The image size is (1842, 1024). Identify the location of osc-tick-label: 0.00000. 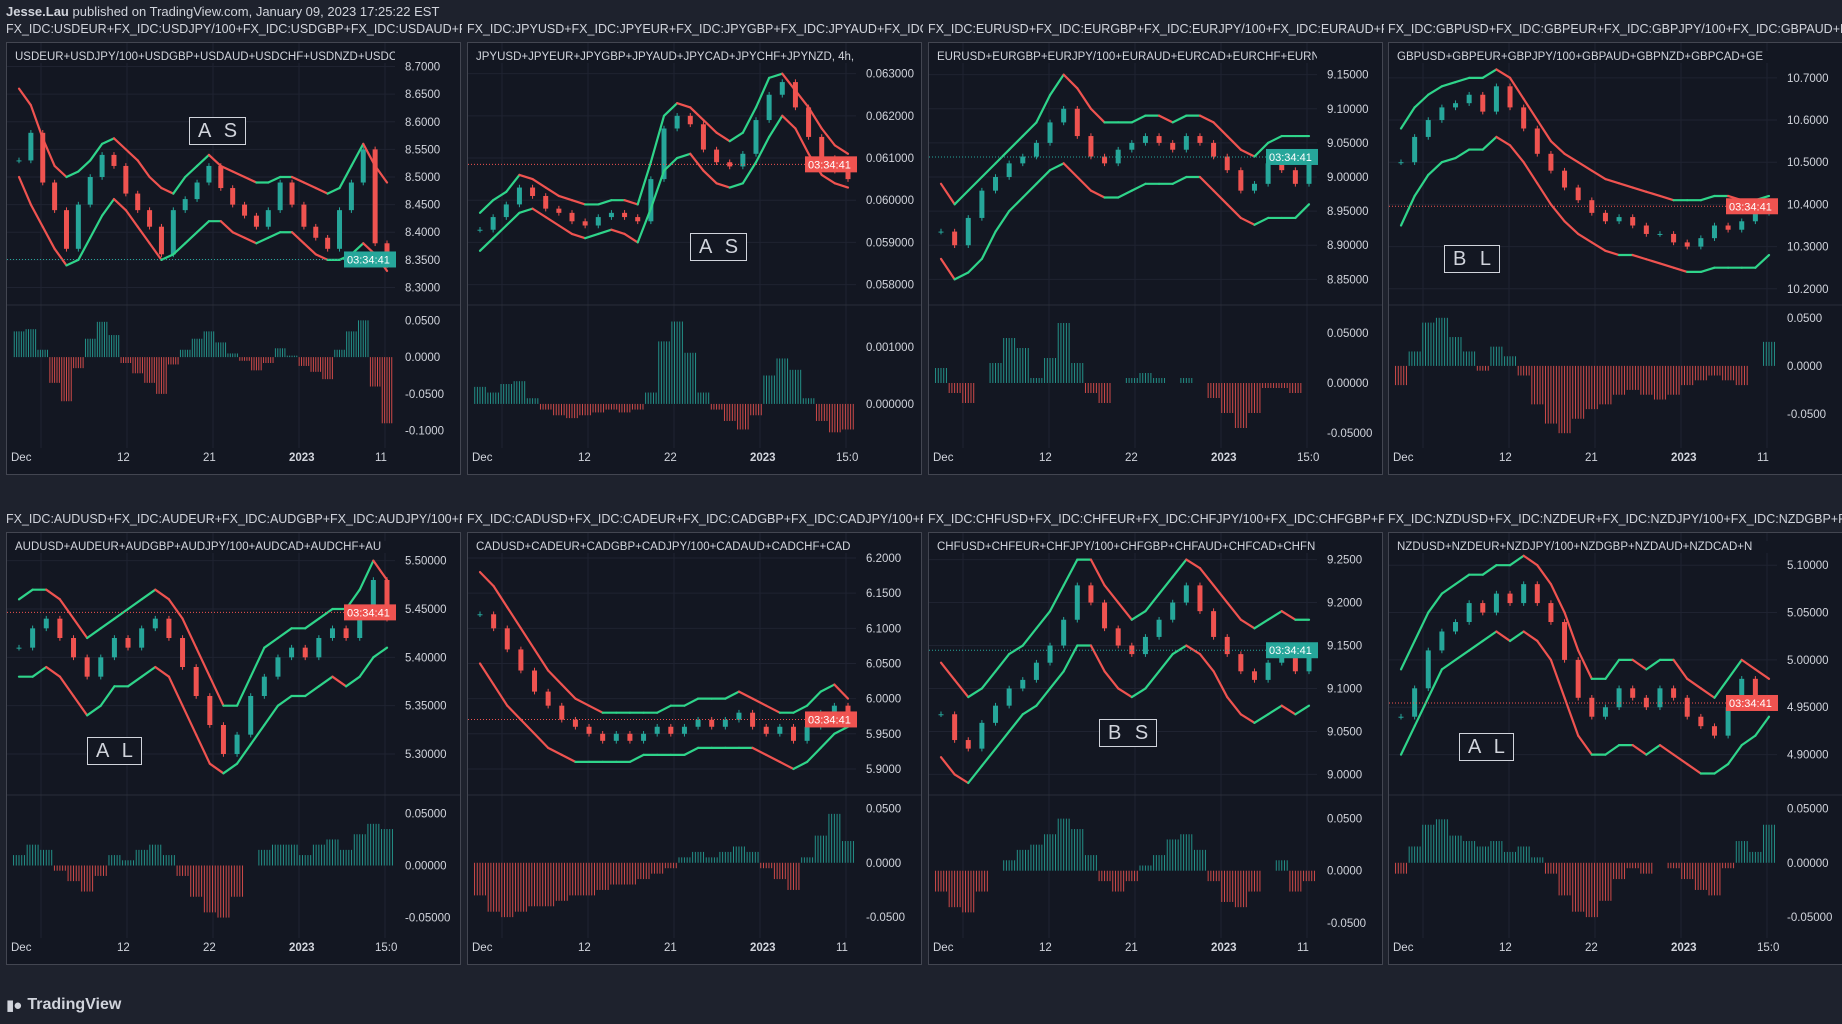
(1348, 384).